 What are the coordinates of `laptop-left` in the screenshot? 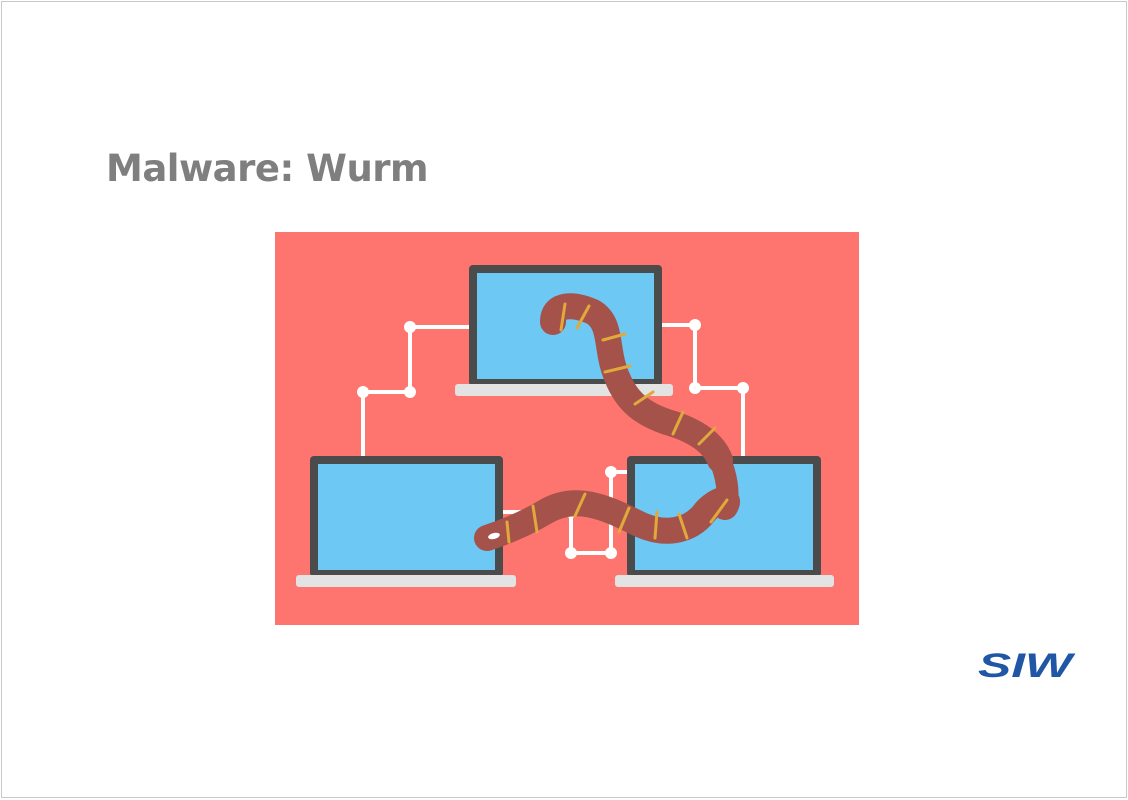 It's located at (406, 521).